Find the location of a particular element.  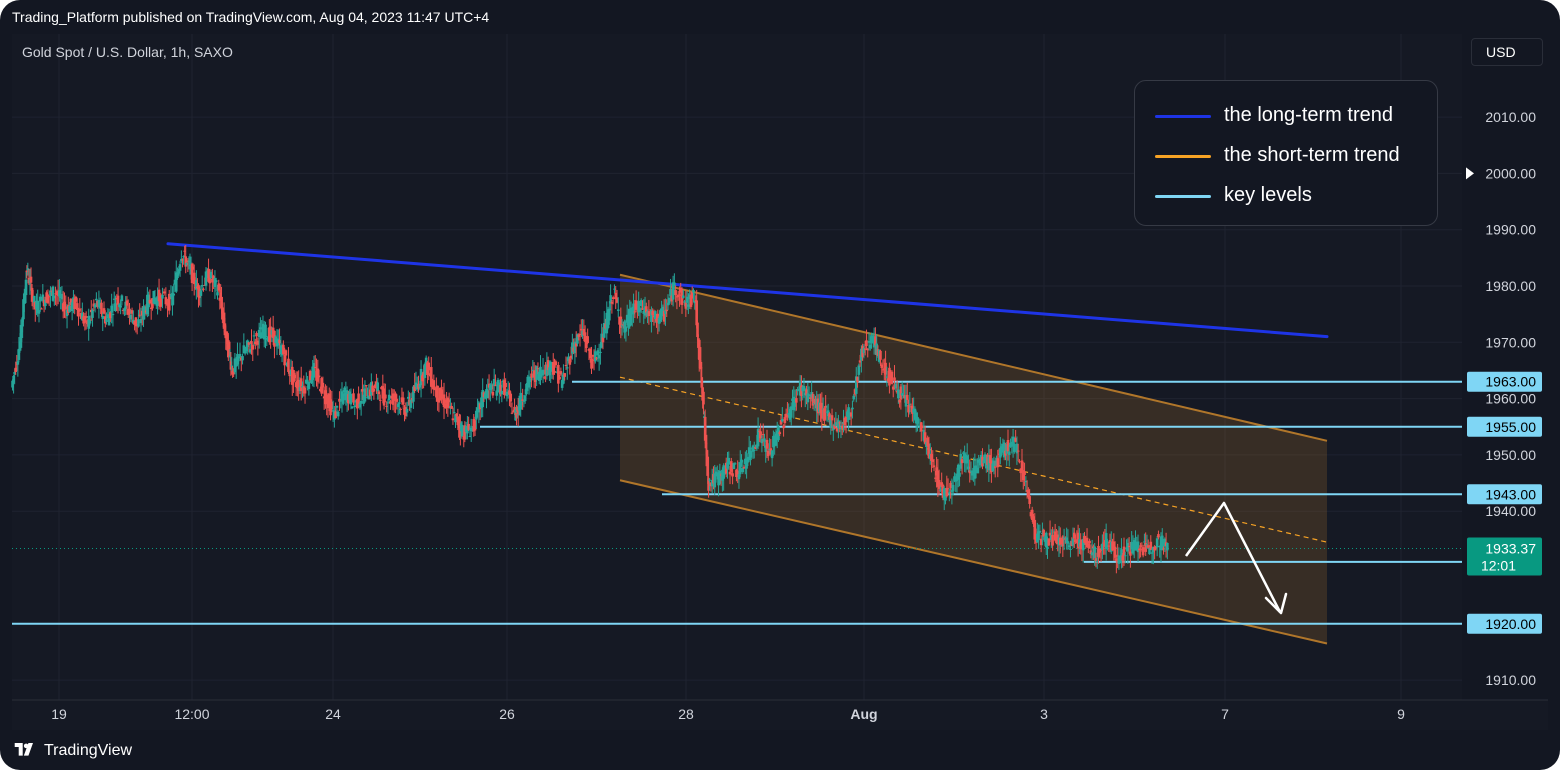

footer-brand: TradingView is located at coordinates (72, 751).